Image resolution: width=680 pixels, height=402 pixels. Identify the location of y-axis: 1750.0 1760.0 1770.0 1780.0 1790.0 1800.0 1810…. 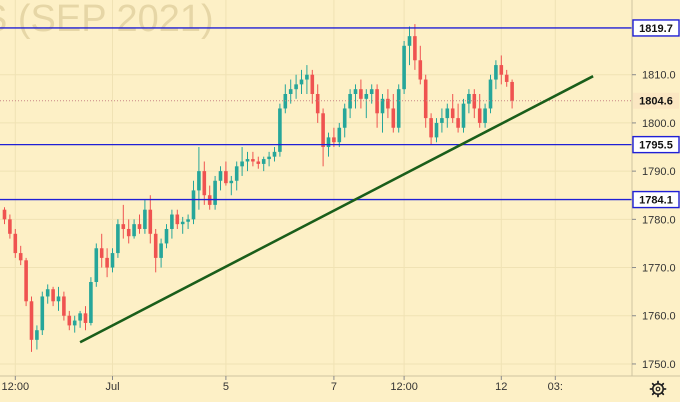
(654, 220).